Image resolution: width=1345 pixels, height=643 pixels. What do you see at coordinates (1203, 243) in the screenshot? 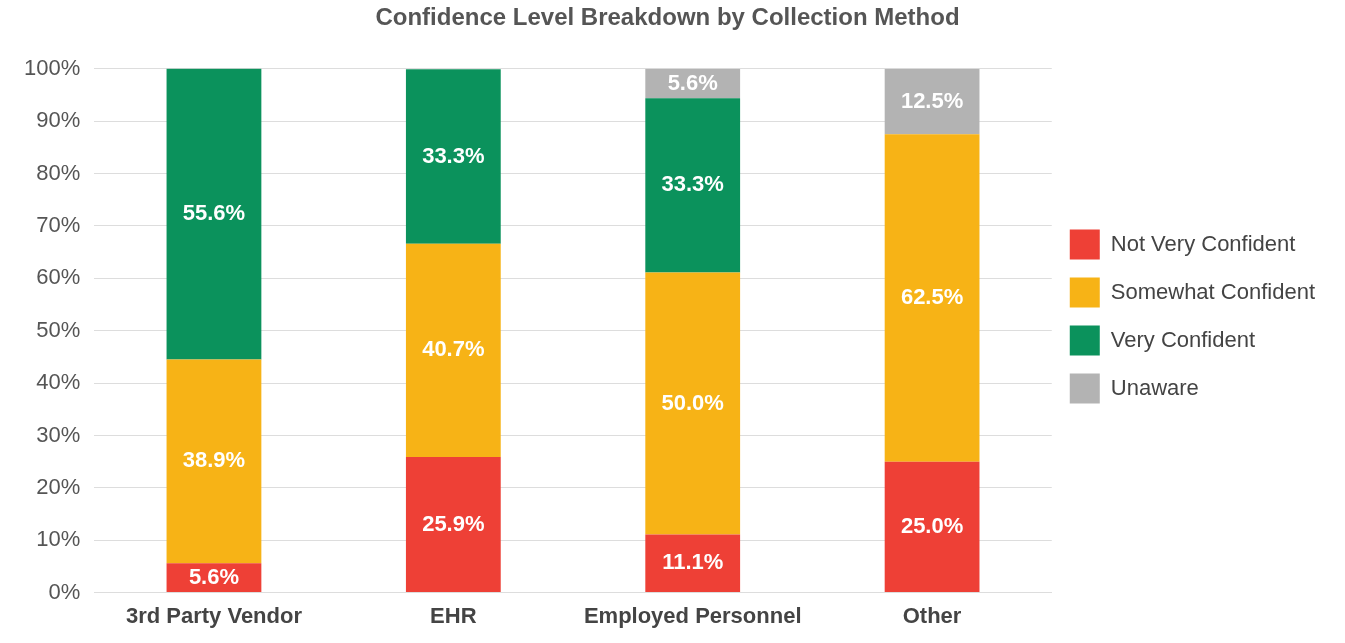
I see `legend-label: Not Very Confident` at bounding box center [1203, 243].